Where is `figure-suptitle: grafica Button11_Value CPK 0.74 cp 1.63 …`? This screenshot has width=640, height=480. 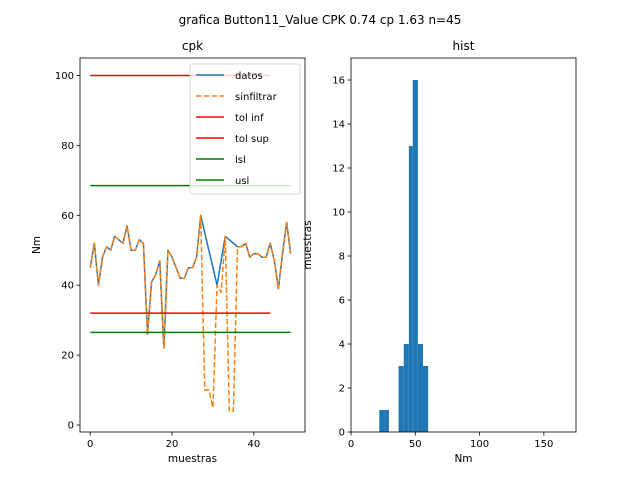
figure-suptitle: grafica Button11_Value CPK 0.74 cp 1.63 … is located at coordinates (320, 20).